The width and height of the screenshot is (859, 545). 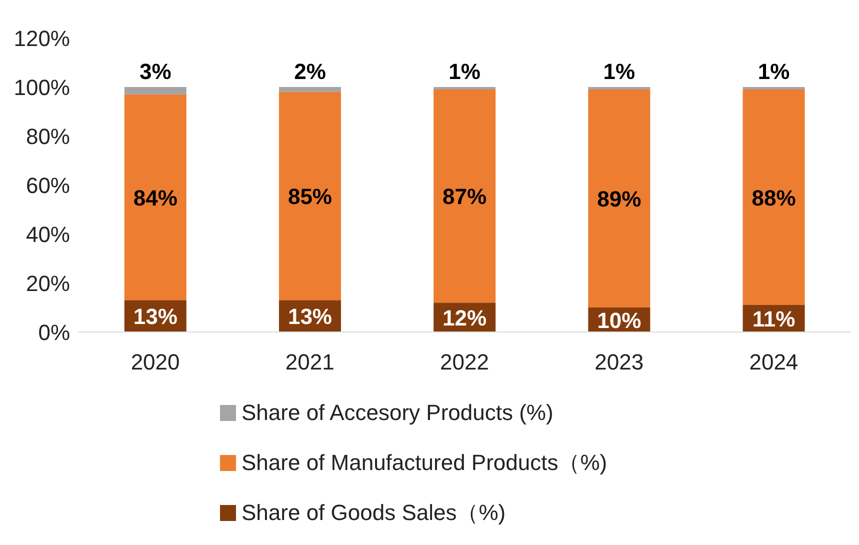 What do you see at coordinates (54, 332) in the screenshot?
I see `y-tick-label: 0%` at bounding box center [54, 332].